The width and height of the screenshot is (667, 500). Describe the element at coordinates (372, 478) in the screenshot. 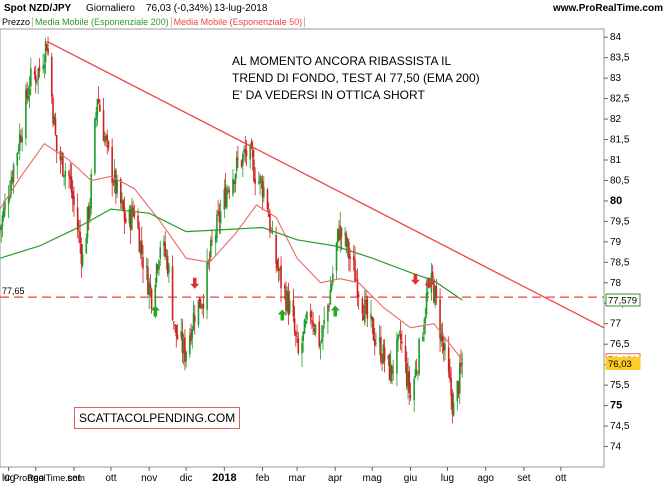

I see `x-tick-label: mag` at that location.